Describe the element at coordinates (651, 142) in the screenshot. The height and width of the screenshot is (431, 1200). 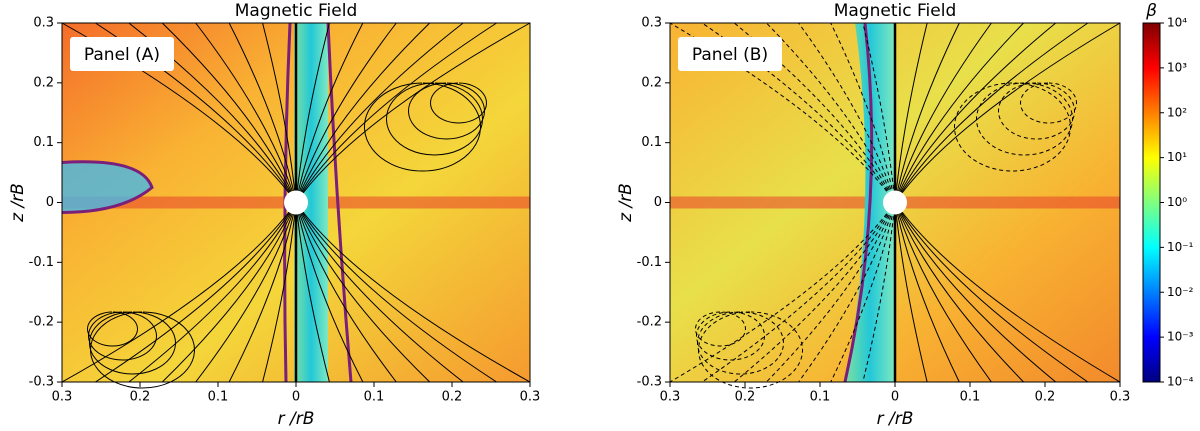
I see `y-tick-label: 0.1` at that location.